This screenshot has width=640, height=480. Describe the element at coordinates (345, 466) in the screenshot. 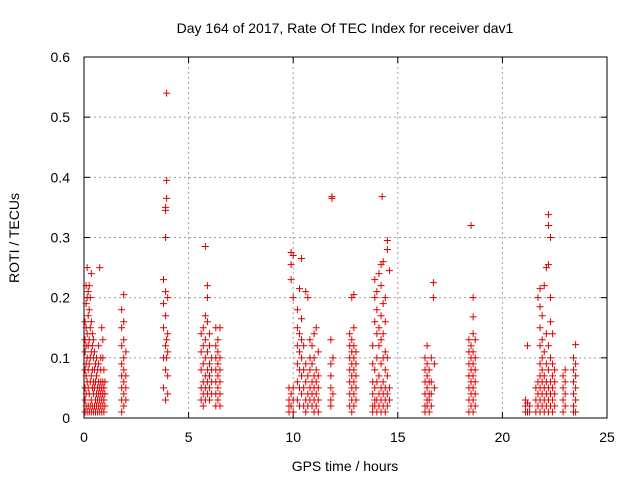

I see `x-axis-title: GPS time / hours` at that location.